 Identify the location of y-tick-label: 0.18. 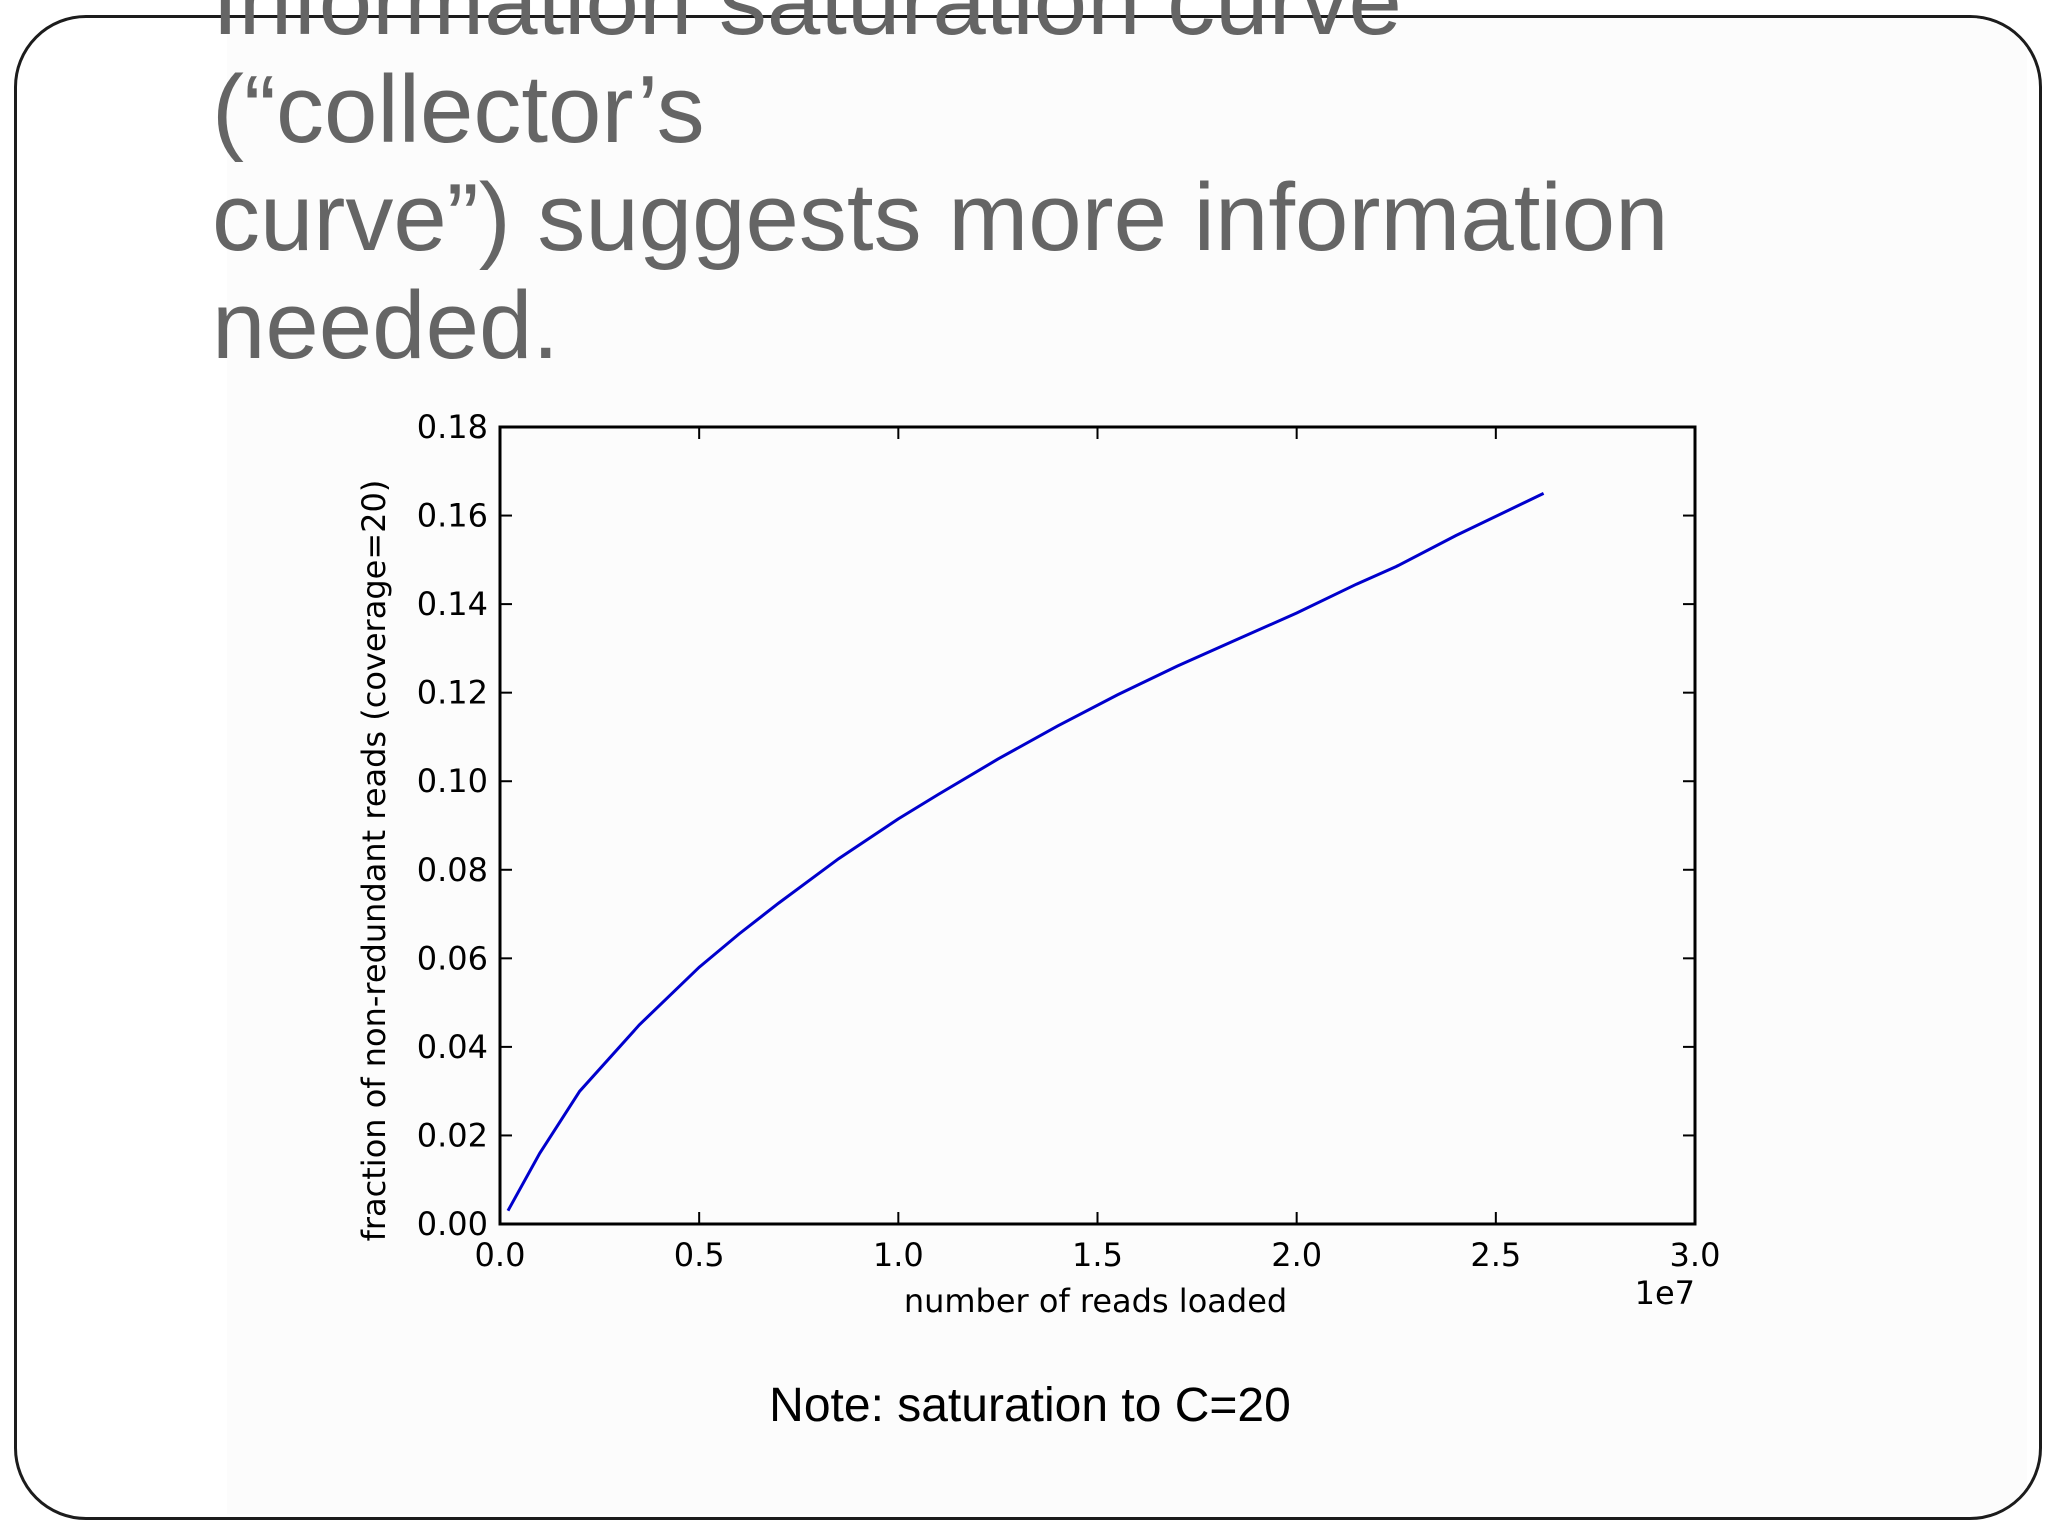
(452, 427).